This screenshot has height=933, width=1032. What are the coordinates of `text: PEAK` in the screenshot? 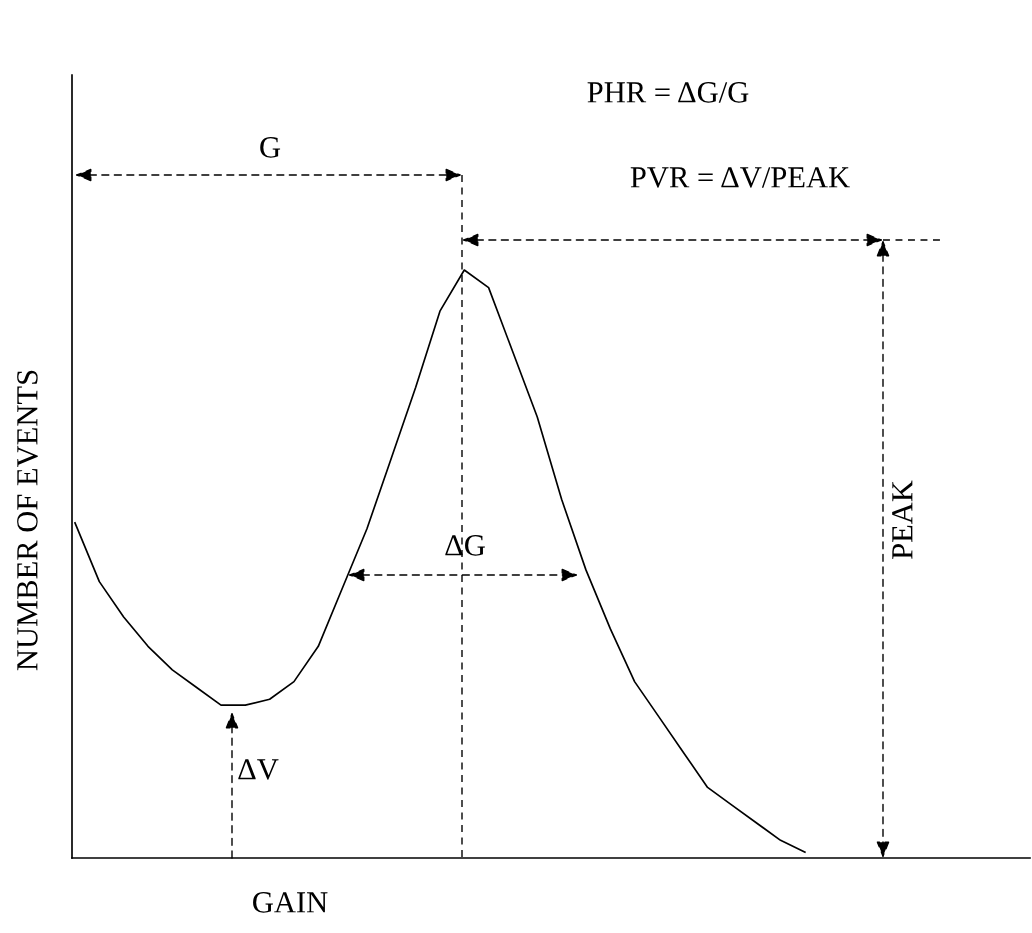 It's located at (902, 520).